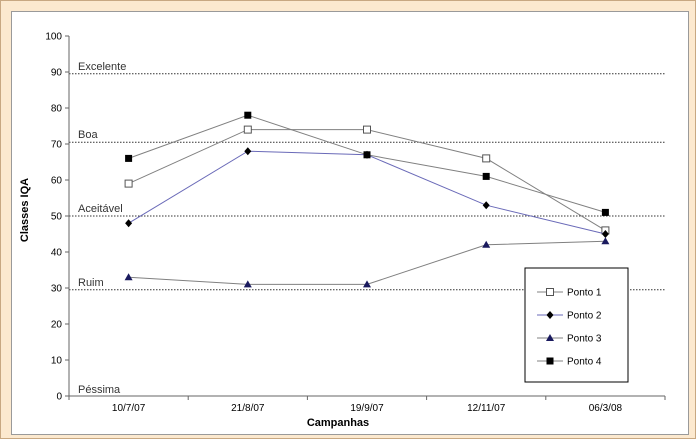  I want to click on series-line, so click(367, 192).